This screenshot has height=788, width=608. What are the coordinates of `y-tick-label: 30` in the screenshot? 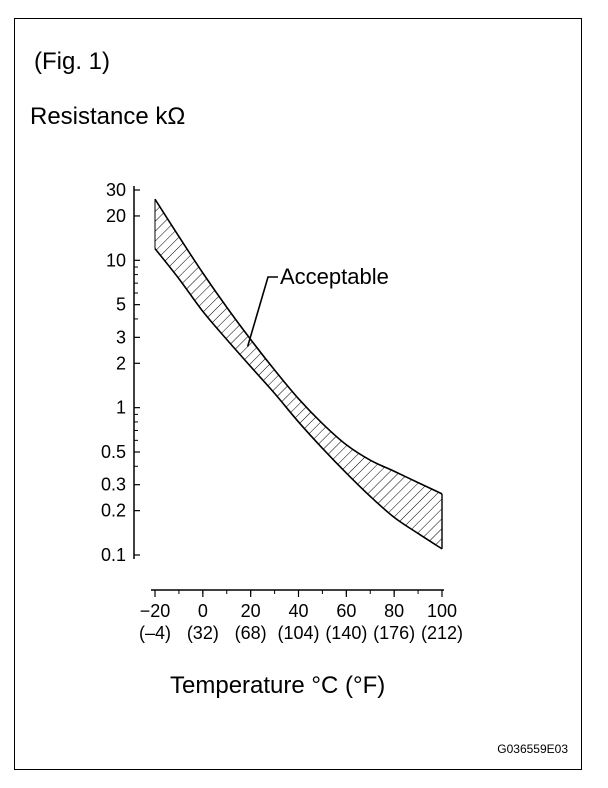 It's located at (116, 190).